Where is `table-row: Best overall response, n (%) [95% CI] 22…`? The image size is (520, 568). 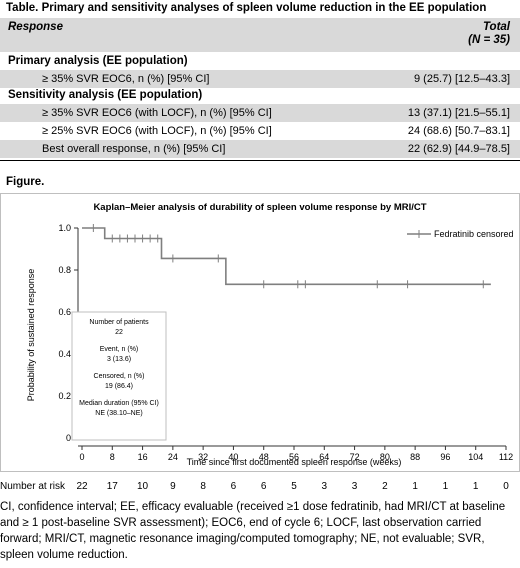
table-row: Best overall response, n (%) [95% CI] 22… is located at coordinates (260, 149).